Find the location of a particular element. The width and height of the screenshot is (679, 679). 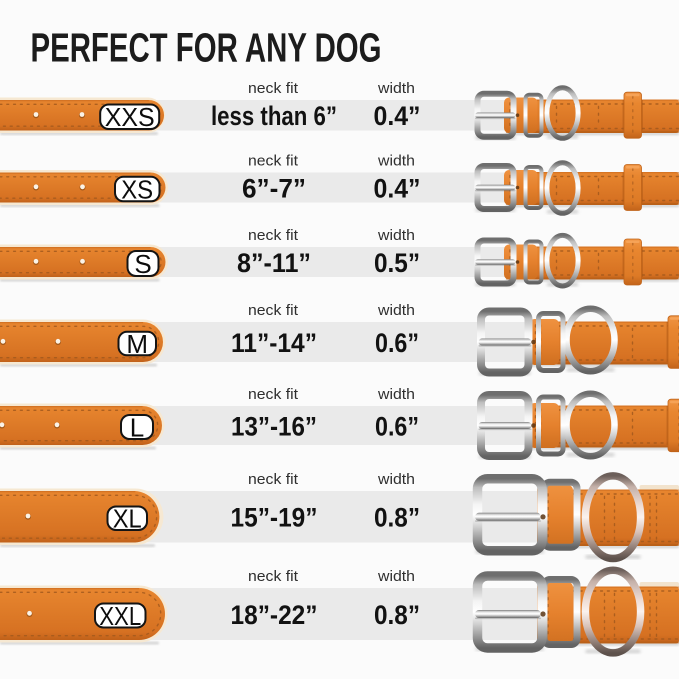

svg-text: XXS is located at coordinates (130, 117).